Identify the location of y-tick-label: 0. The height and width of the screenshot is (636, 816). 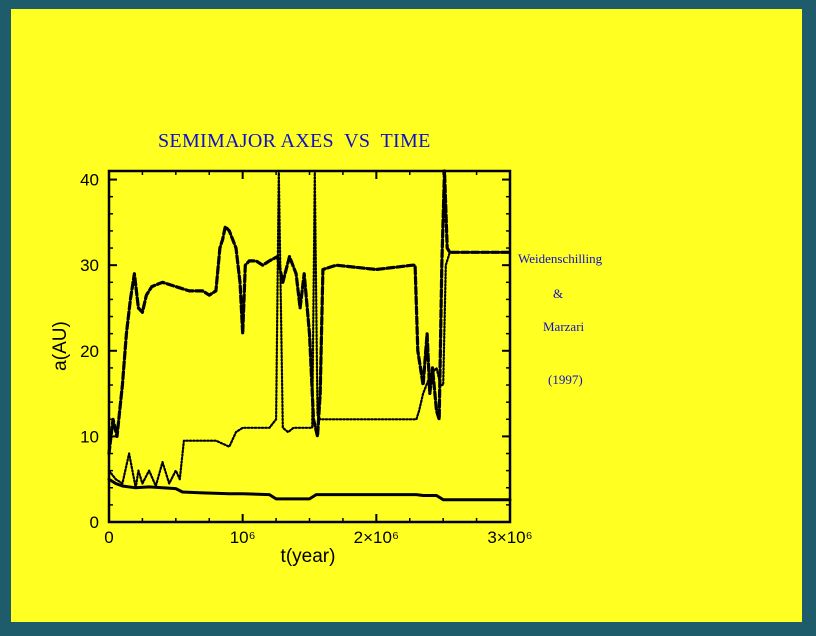
(94, 522).